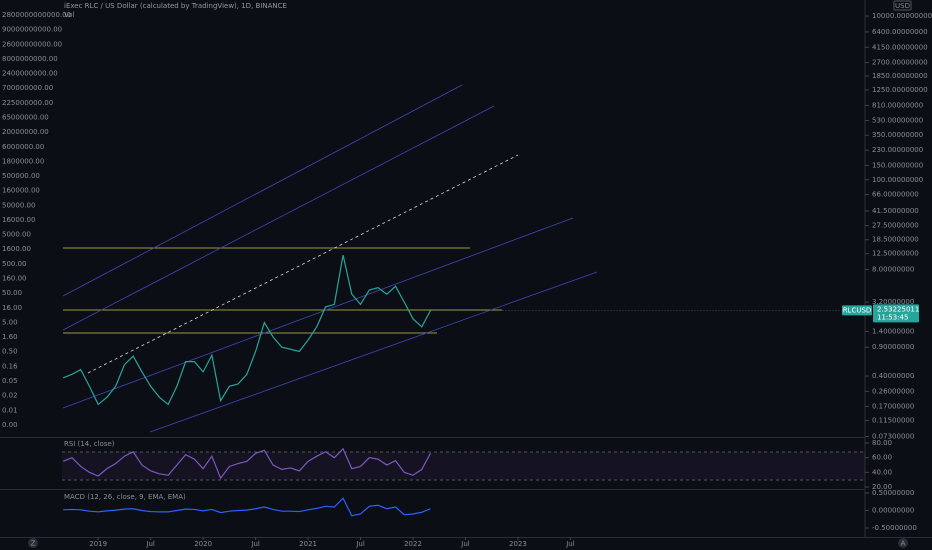  What do you see at coordinates (14, 279) in the screenshot?
I see `volume-axis-label: 160.00` at bounding box center [14, 279].